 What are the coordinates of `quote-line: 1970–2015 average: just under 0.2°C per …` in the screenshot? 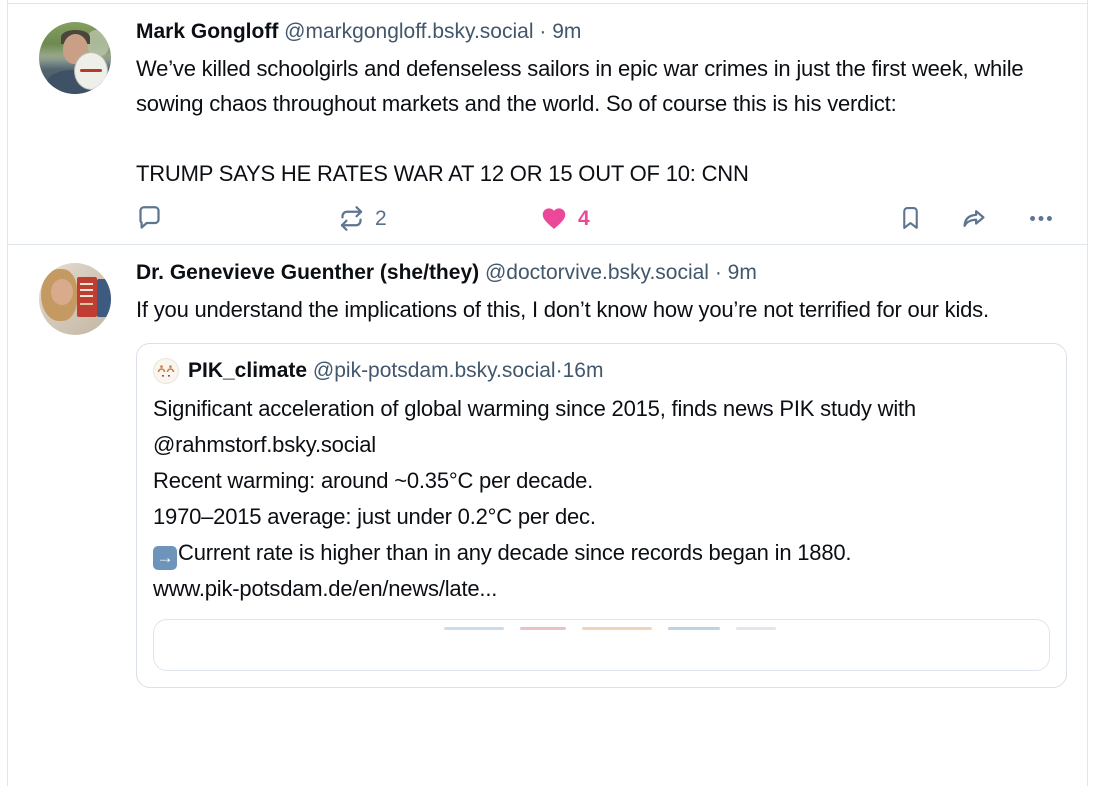 It's located at (374, 516).